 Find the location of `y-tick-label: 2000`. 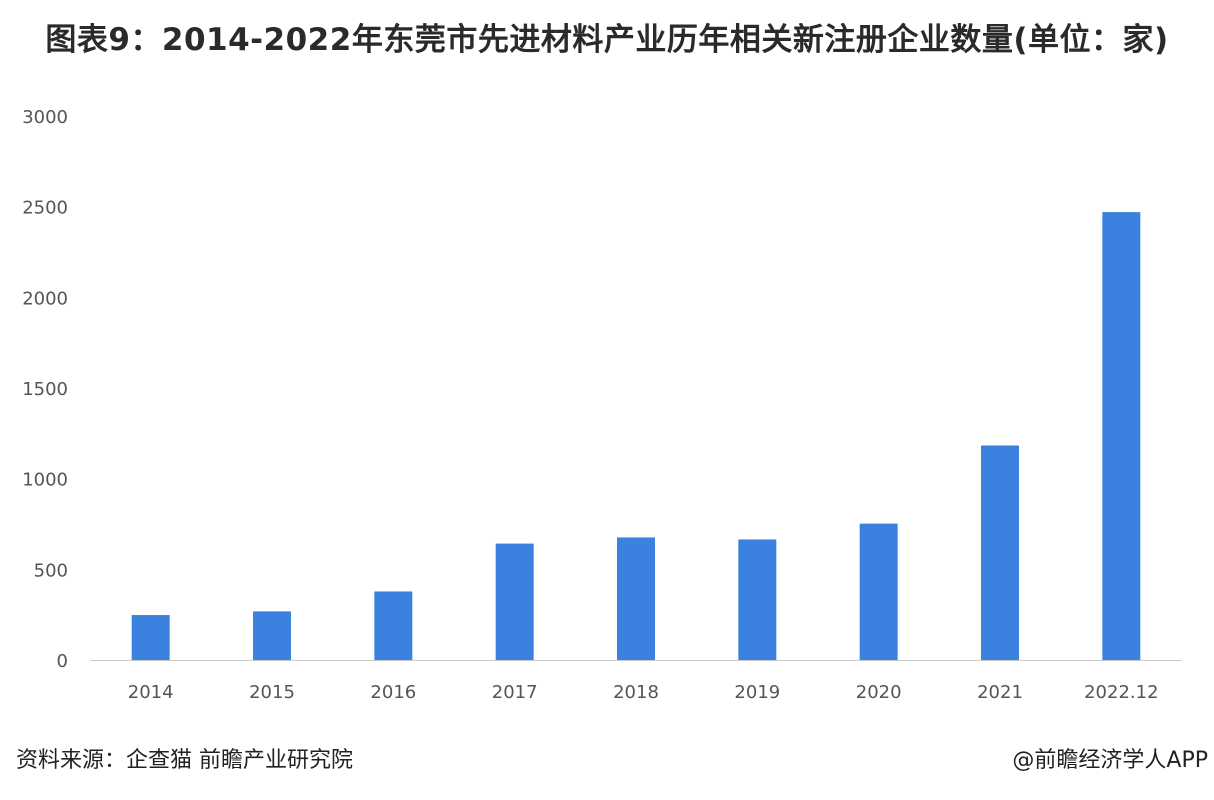

y-tick-label: 2000 is located at coordinates (45, 298).